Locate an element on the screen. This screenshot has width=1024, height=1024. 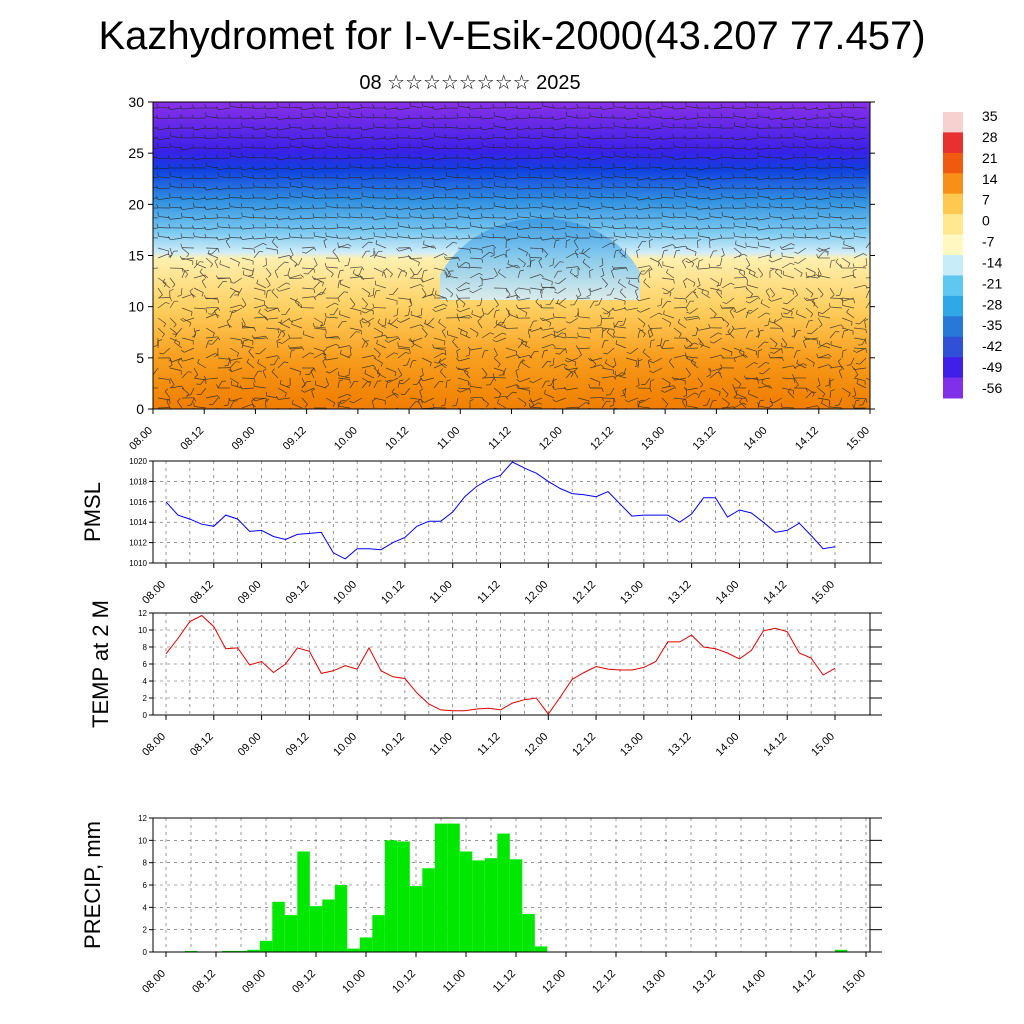
bar is located at coordinates (403, 896).